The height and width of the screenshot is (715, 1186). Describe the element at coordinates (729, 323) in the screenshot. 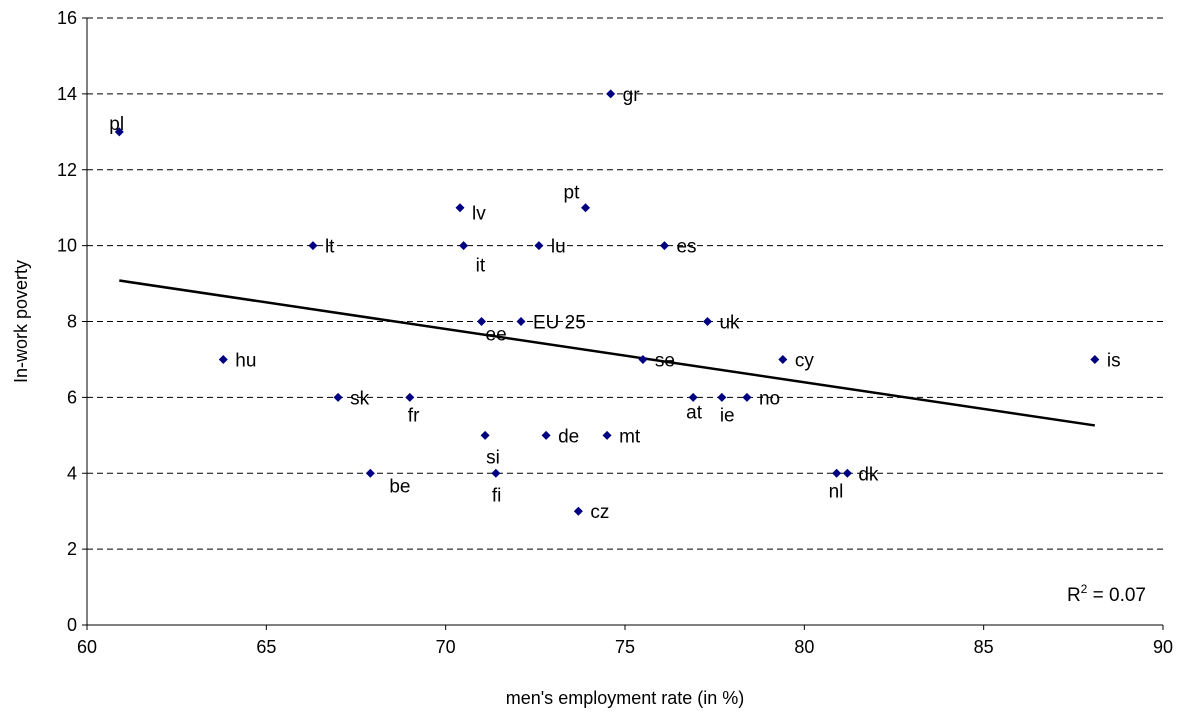

I see `data-label: uk` at that location.